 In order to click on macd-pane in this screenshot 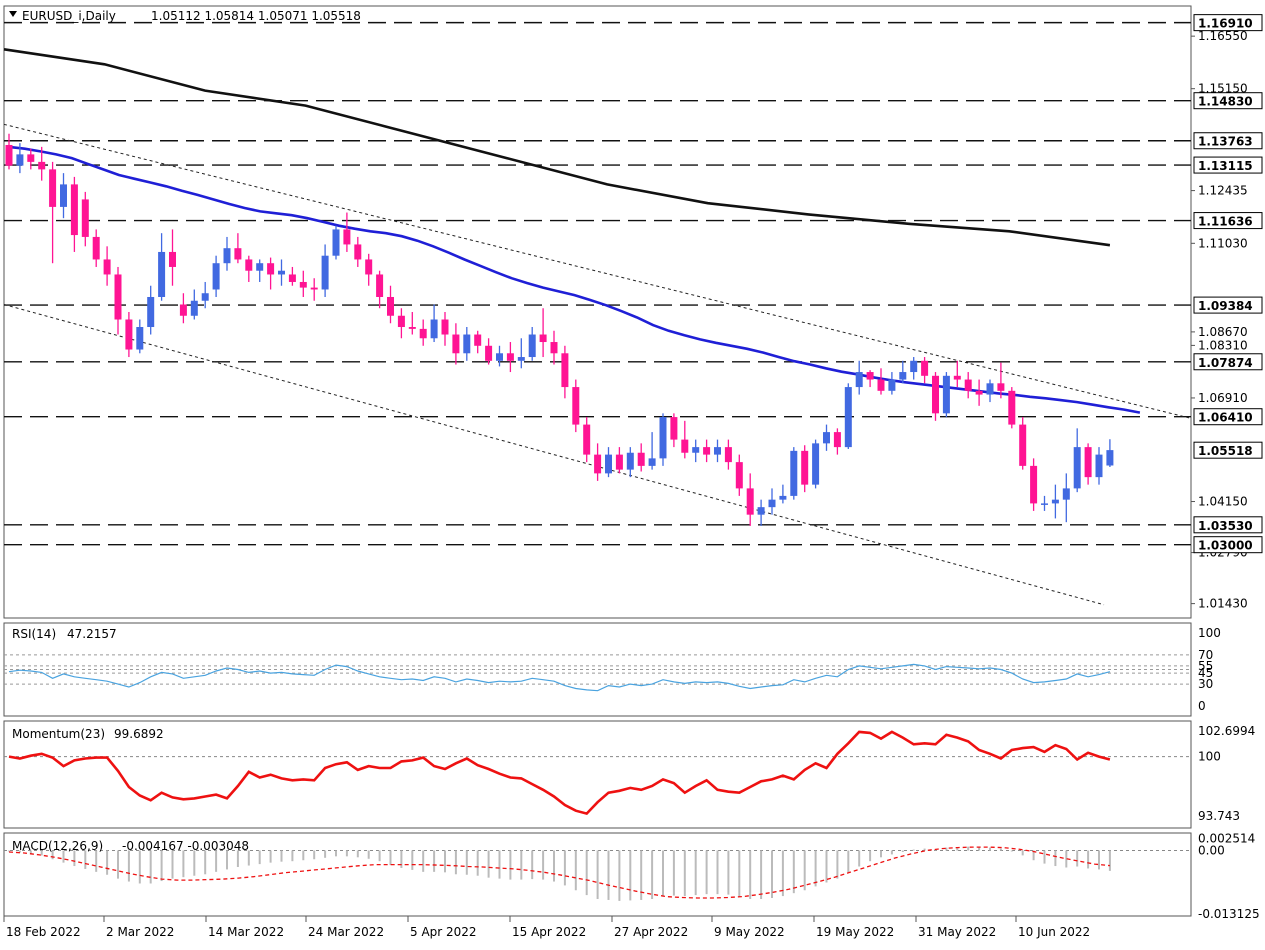, I will do `click(597, 874)`.